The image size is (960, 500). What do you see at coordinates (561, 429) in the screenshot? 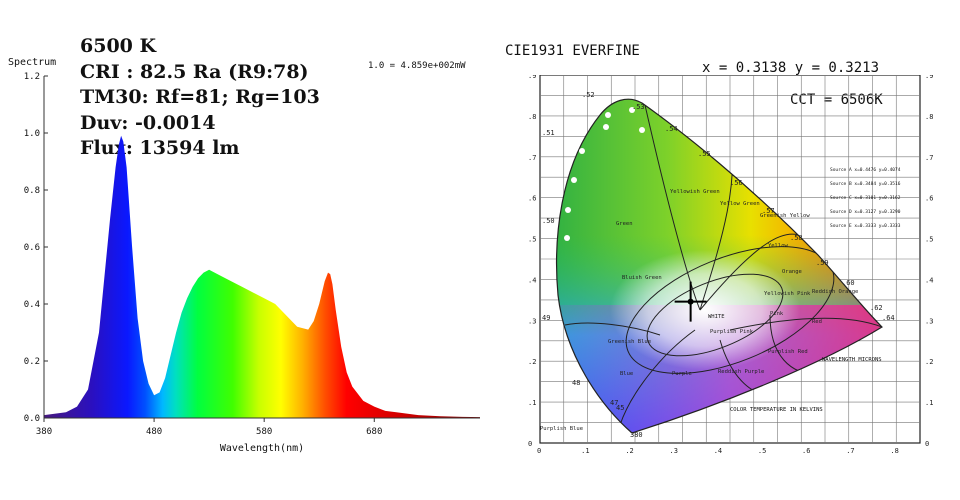
I see `region-name: Purplish Blue` at bounding box center [561, 429].